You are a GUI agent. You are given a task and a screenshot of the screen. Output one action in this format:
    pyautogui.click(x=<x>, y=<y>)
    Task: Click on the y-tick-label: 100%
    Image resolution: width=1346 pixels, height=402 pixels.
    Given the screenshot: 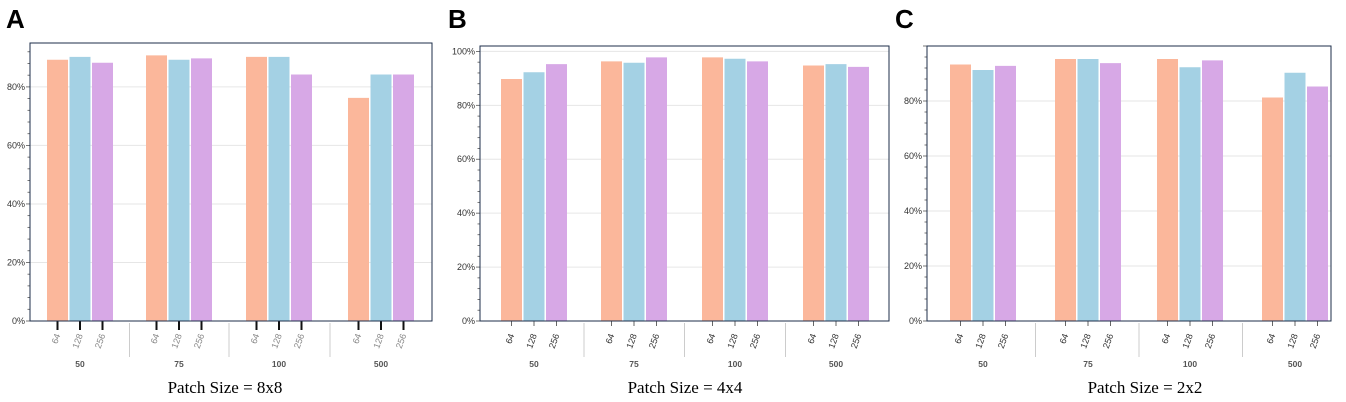 What is the action you would take?
    pyautogui.click(x=463, y=51)
    